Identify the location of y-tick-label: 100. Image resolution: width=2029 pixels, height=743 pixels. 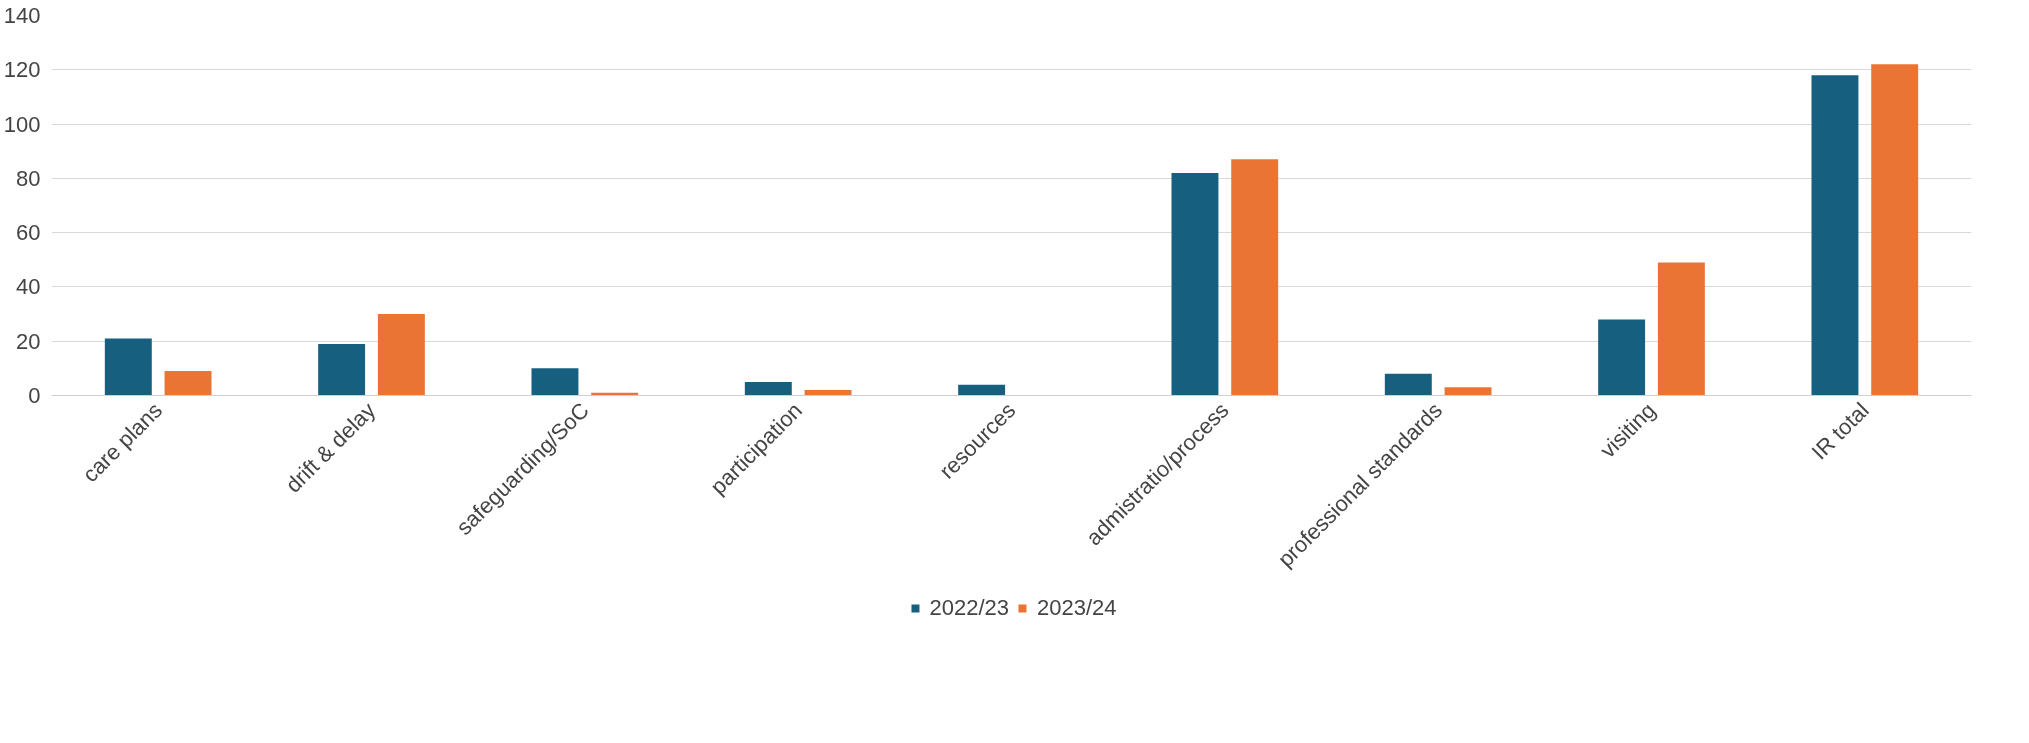
(22, 124).